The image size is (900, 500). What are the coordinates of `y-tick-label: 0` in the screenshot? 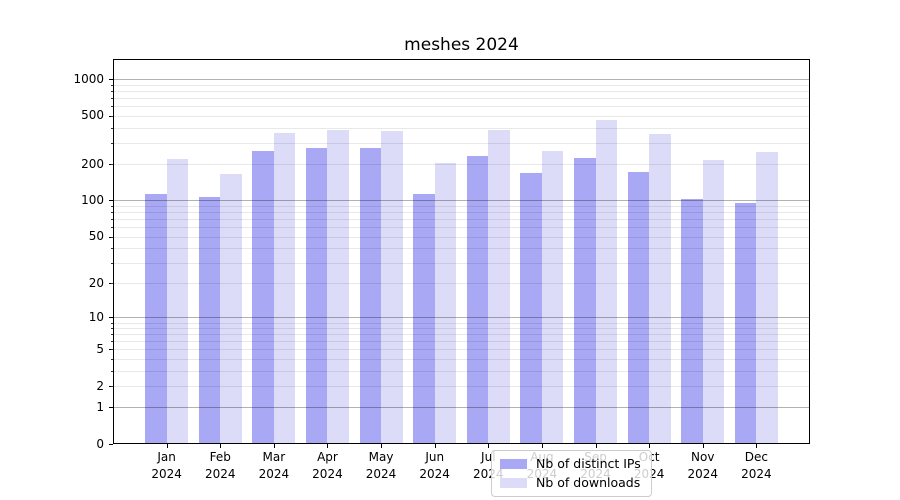 It's located at (100, 443).